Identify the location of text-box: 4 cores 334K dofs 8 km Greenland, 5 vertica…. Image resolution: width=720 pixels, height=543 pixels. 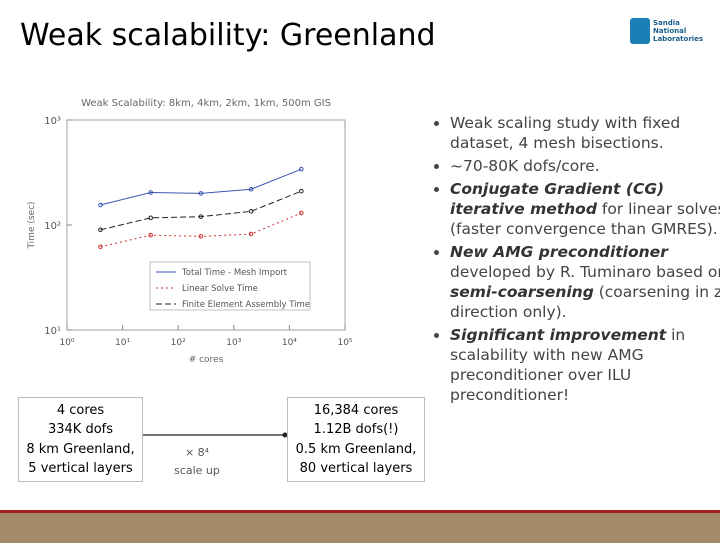
(80, 439).